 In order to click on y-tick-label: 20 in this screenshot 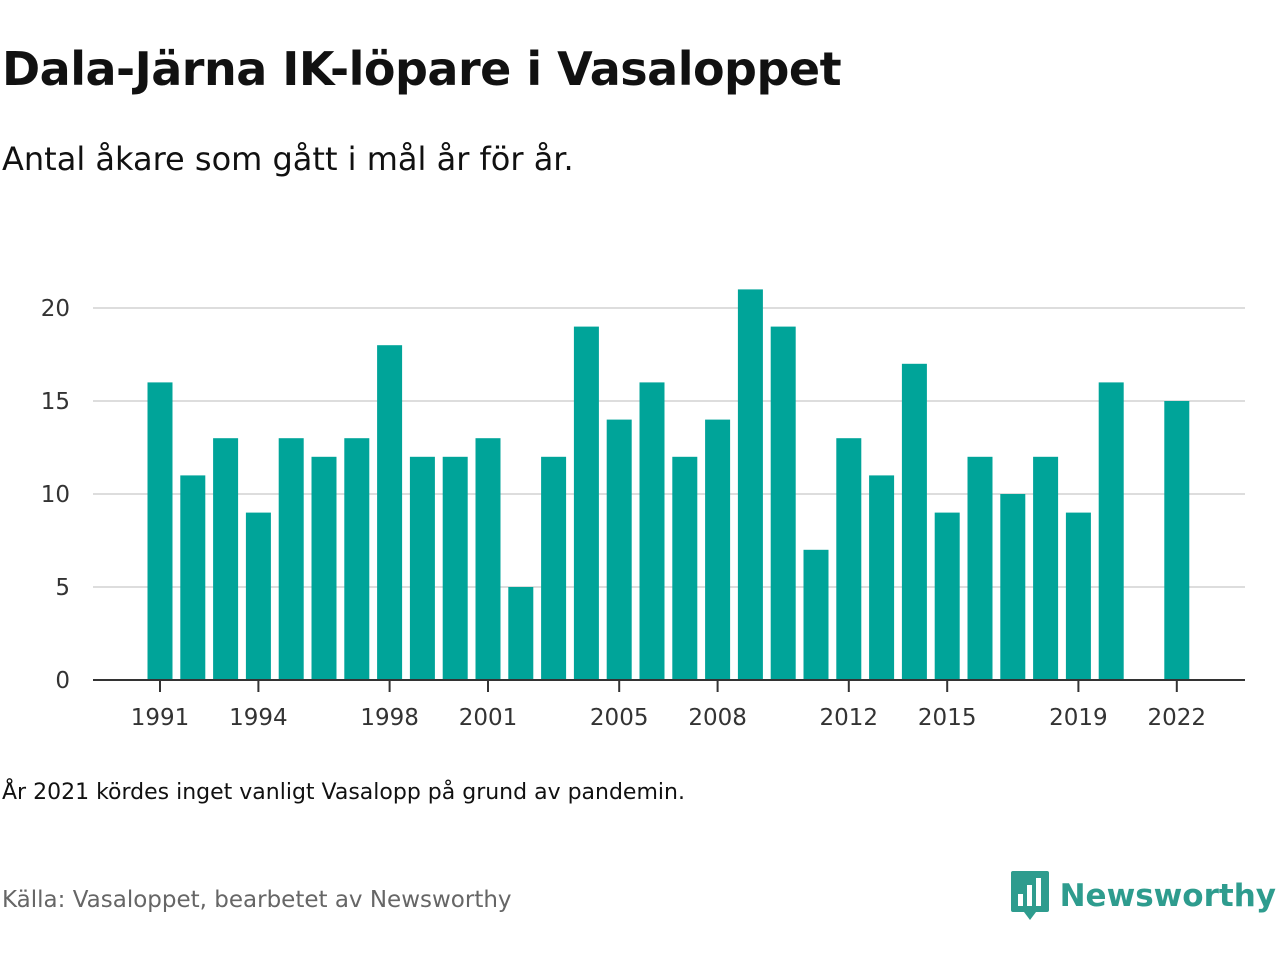, I will do `click(55, 309)`.